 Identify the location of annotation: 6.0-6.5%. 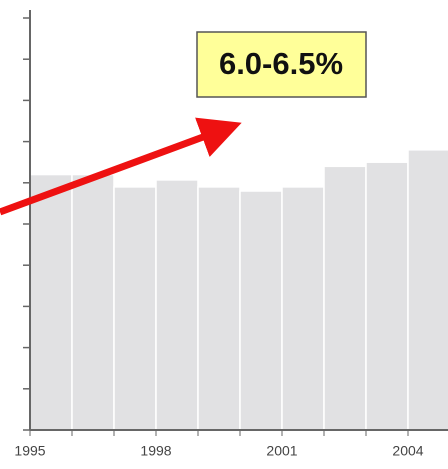
(281, 63).